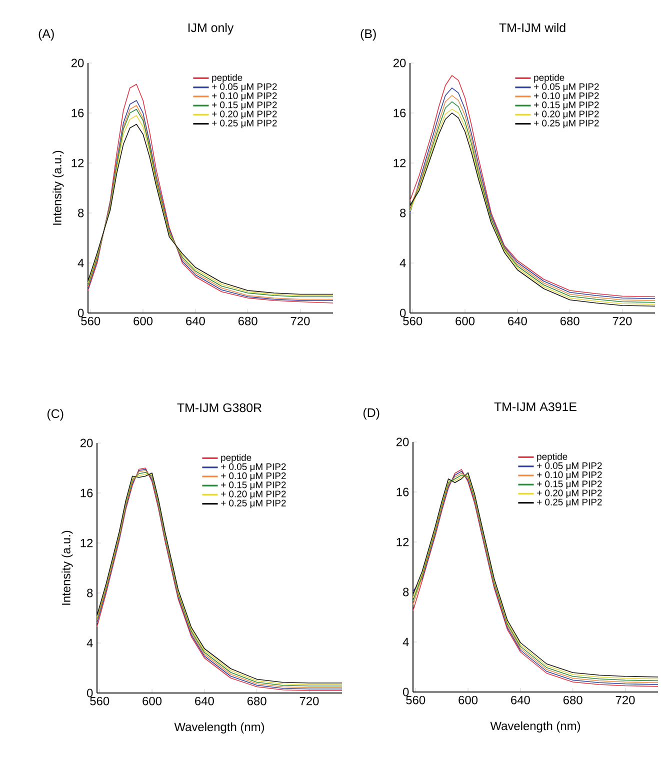 The height and width of the screenshot is (767, 661). I want to click on chart-title: IJM only, so click(211, 28).